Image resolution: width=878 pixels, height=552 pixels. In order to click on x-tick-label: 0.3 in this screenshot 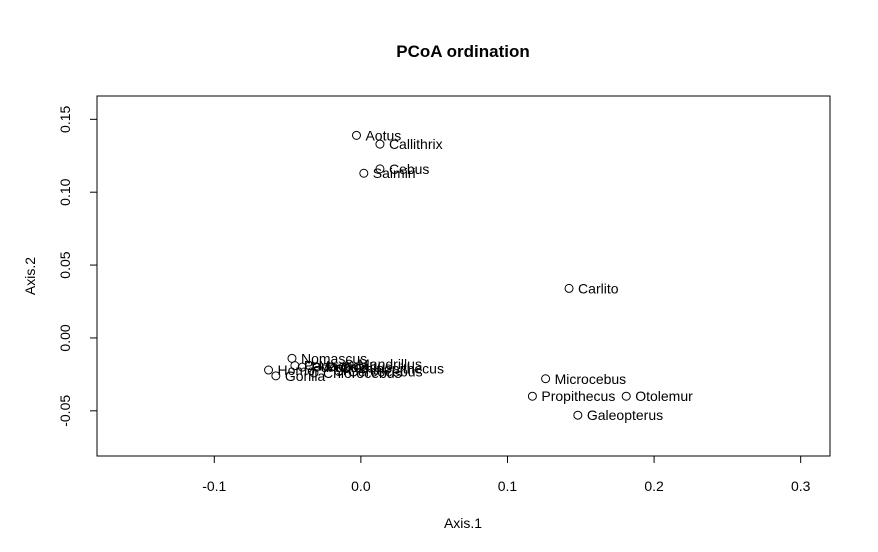, I will do `click(801, 486)`.